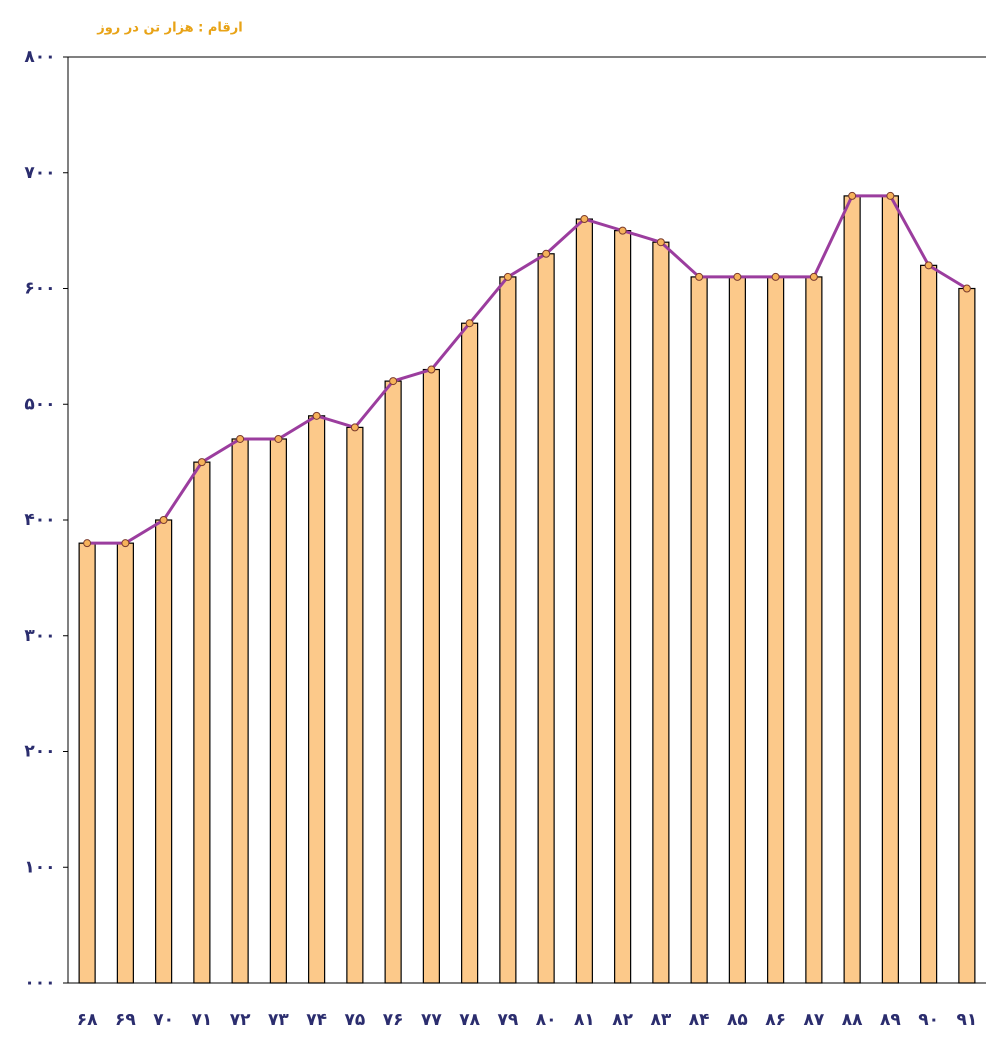 Image resolution: width=986 pixels, height=1037 pixels. I want to click on x-tick-label: ۷۳, so click(278, 1020).